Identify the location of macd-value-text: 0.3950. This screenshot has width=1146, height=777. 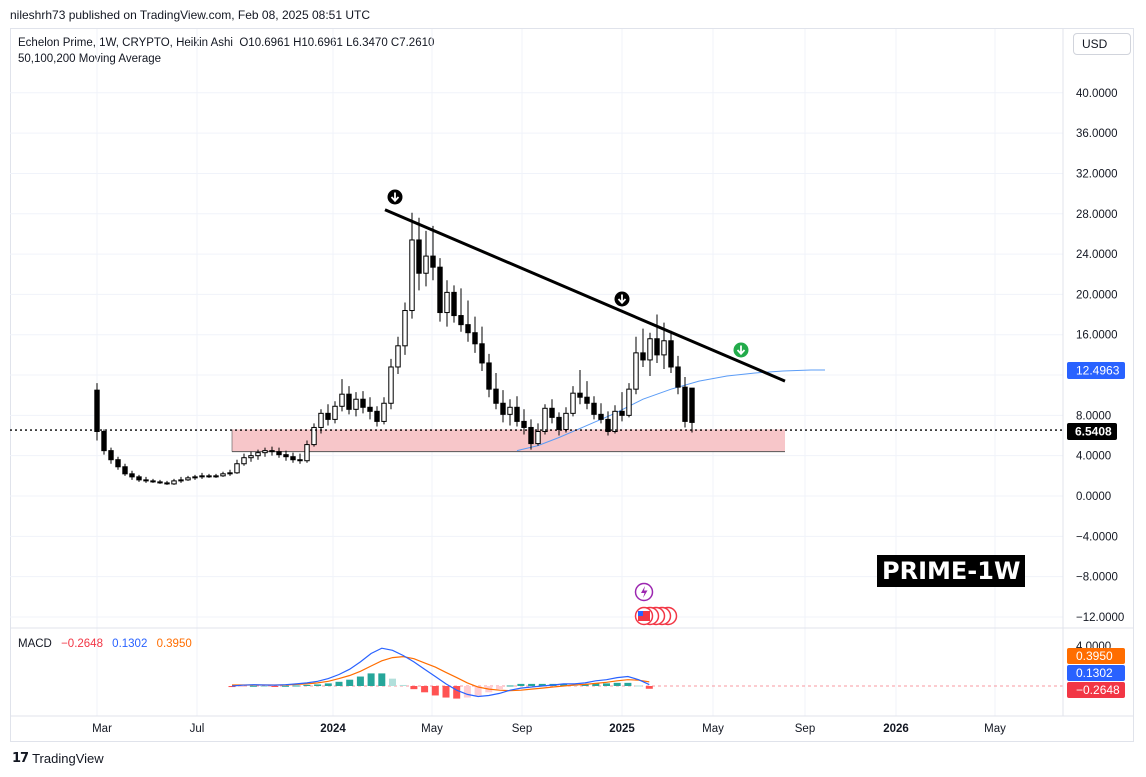
(1094, 656).